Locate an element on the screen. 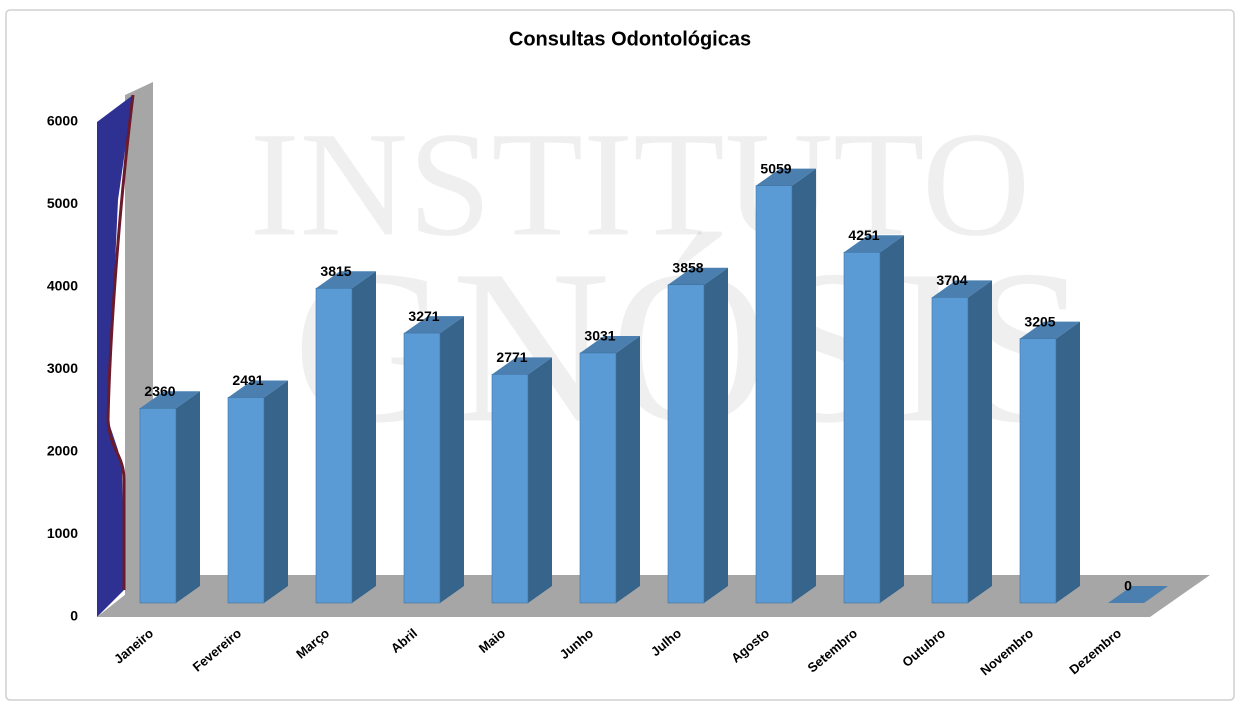  y-tick-label: 5000 is located at coordinates (62, 203).